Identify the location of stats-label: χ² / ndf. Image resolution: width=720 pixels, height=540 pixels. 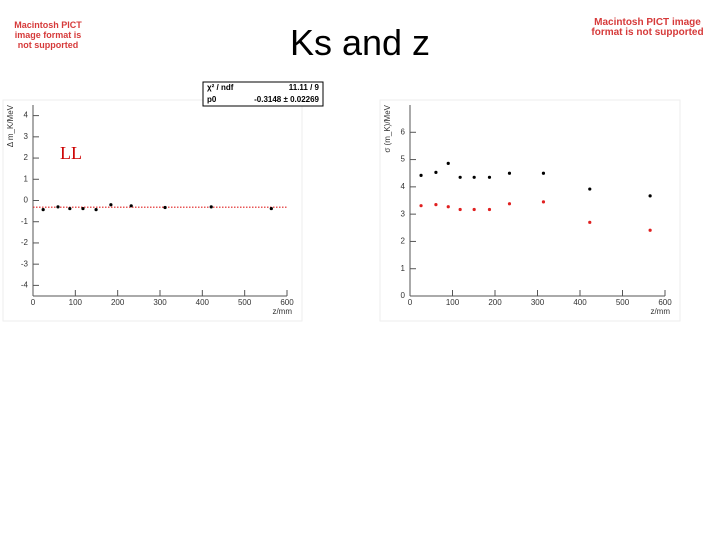
(220, 87).